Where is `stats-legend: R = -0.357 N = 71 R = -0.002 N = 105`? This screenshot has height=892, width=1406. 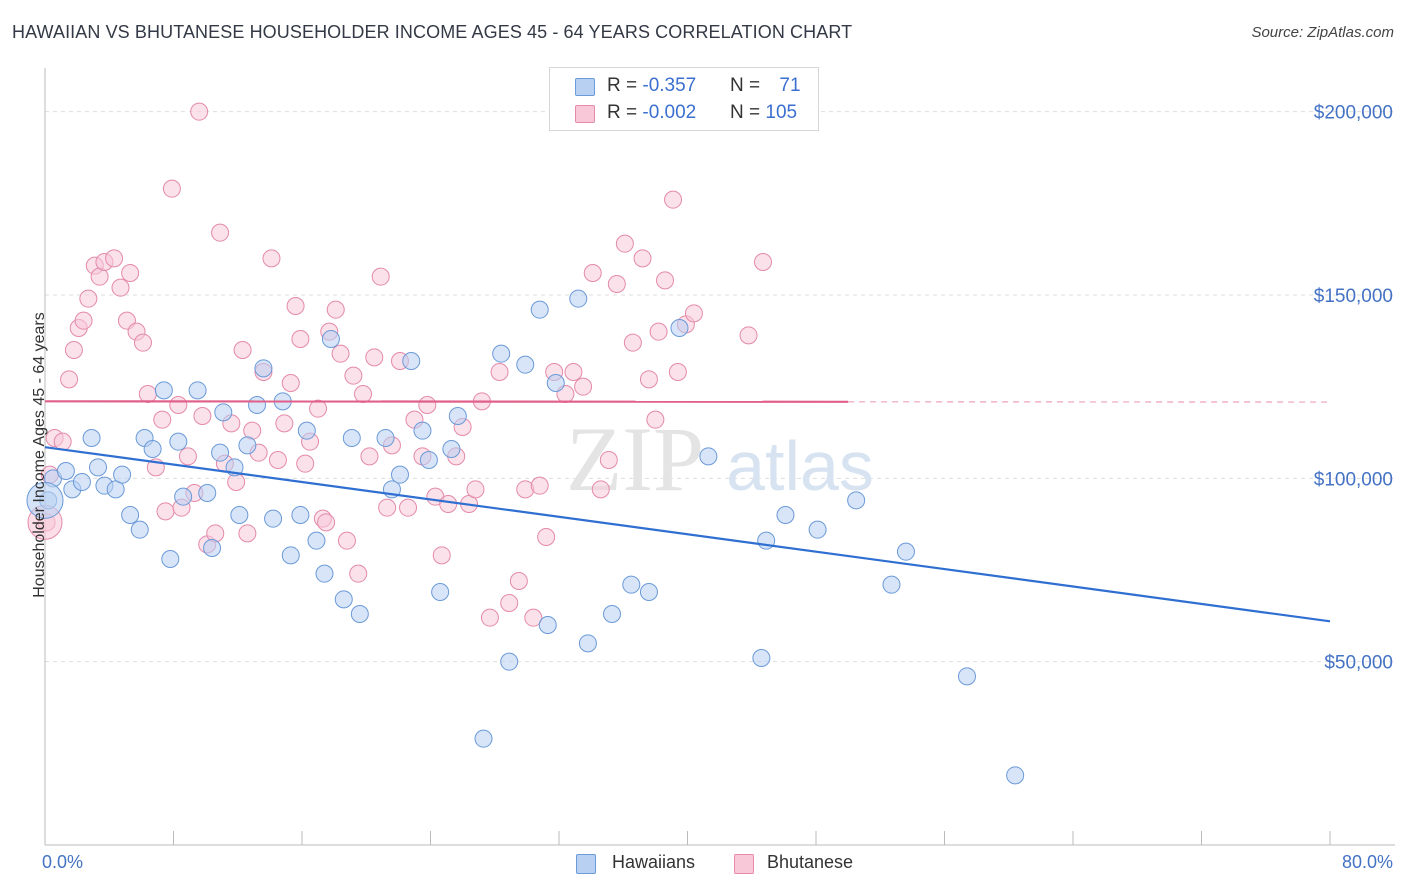
stats-legend: R = -0.357 N = 71 R = -0.002 N = 105 is located at coordinates (684, 99).